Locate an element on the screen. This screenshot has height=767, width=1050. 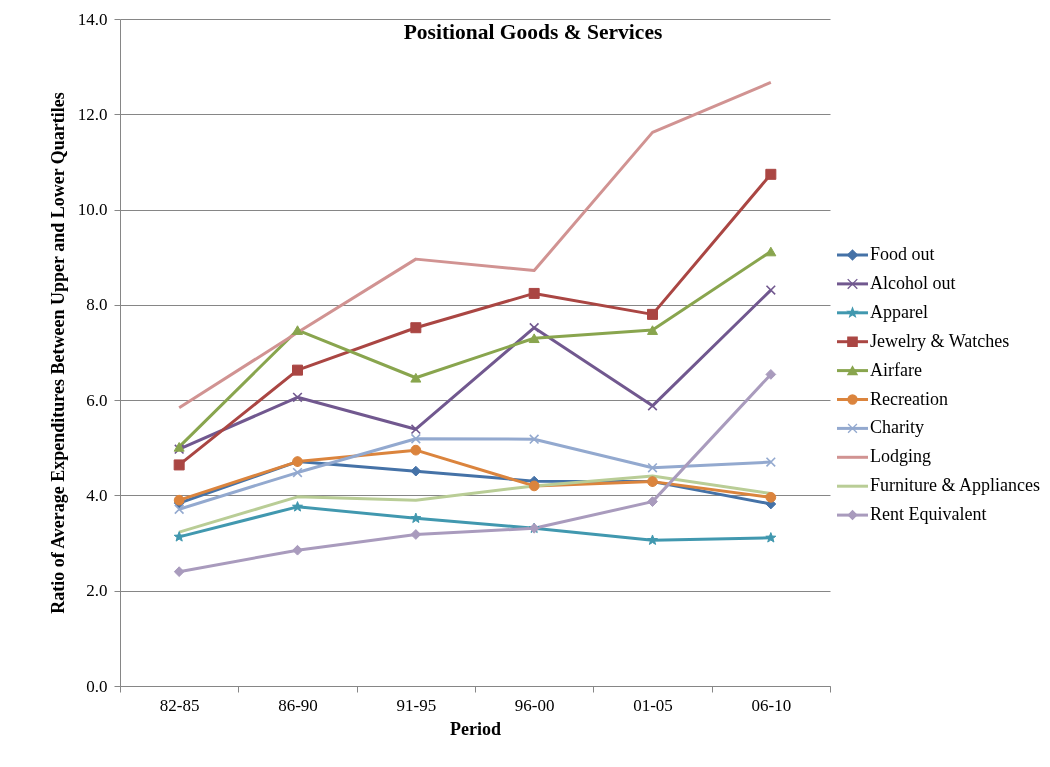
x-axis-title: Period is located at coordinates (475, 728).